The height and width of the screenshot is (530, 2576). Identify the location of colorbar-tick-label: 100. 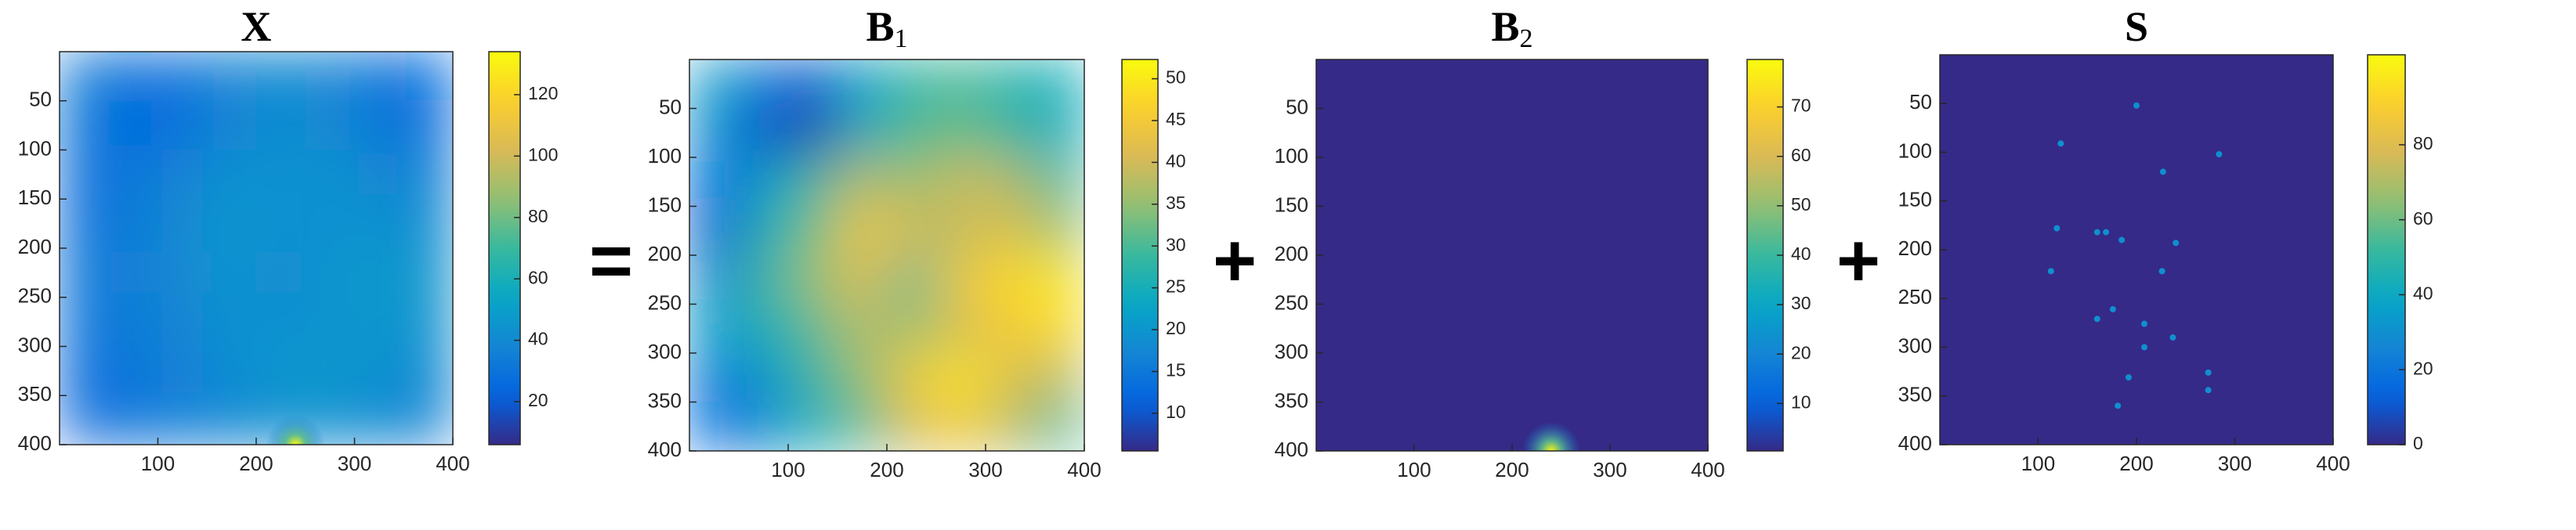
(543, 154).